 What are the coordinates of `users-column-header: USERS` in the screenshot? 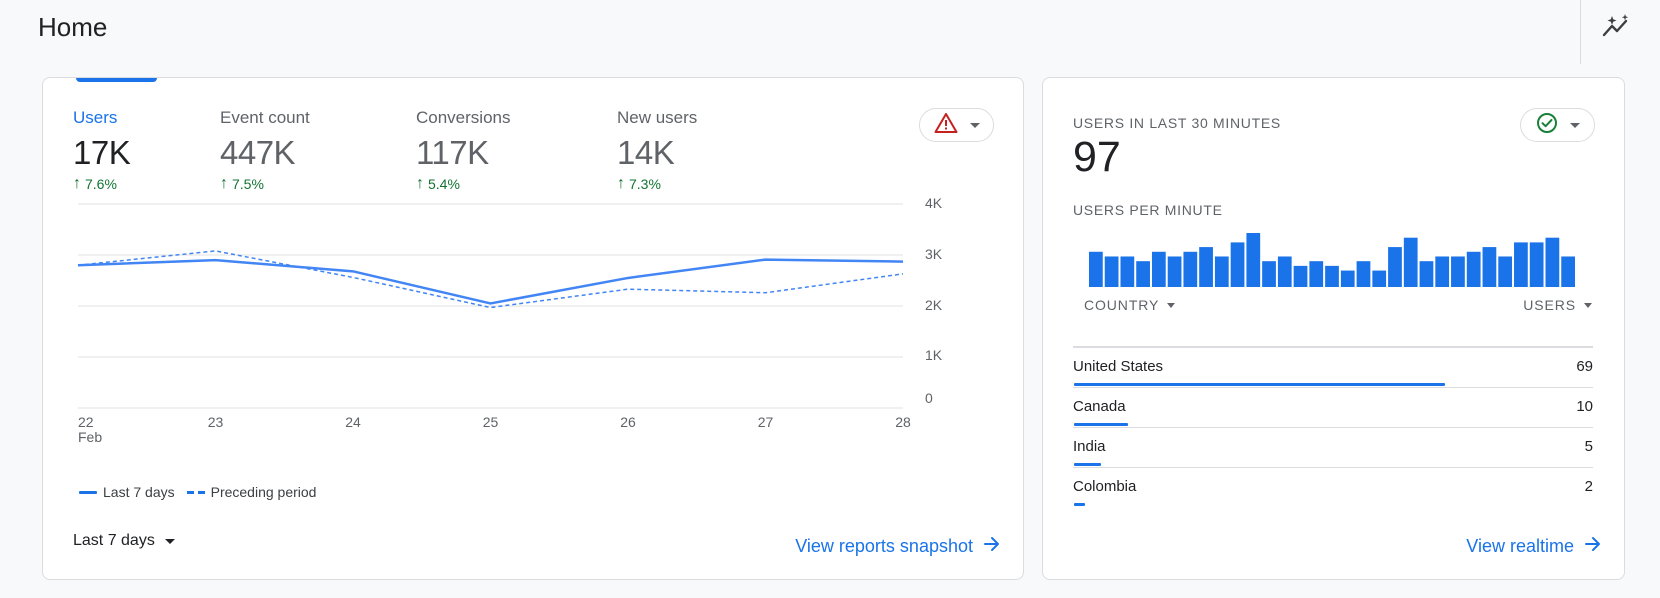 It's located at (1557, 305).